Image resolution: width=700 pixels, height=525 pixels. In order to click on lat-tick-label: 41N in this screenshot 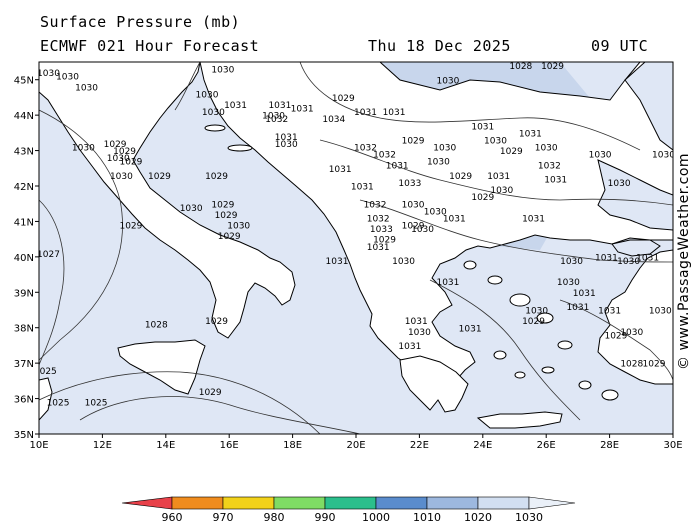, I will do `click(24, 222)`.